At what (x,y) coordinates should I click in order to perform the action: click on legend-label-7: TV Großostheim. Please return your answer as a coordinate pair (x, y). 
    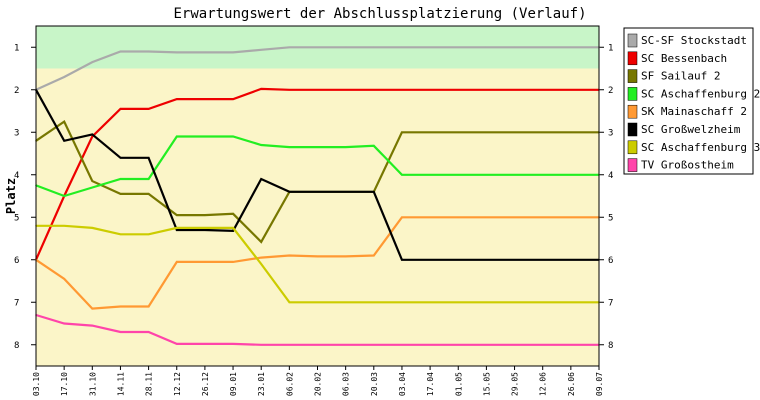
    Looking at the image, I should click on (687, 165).